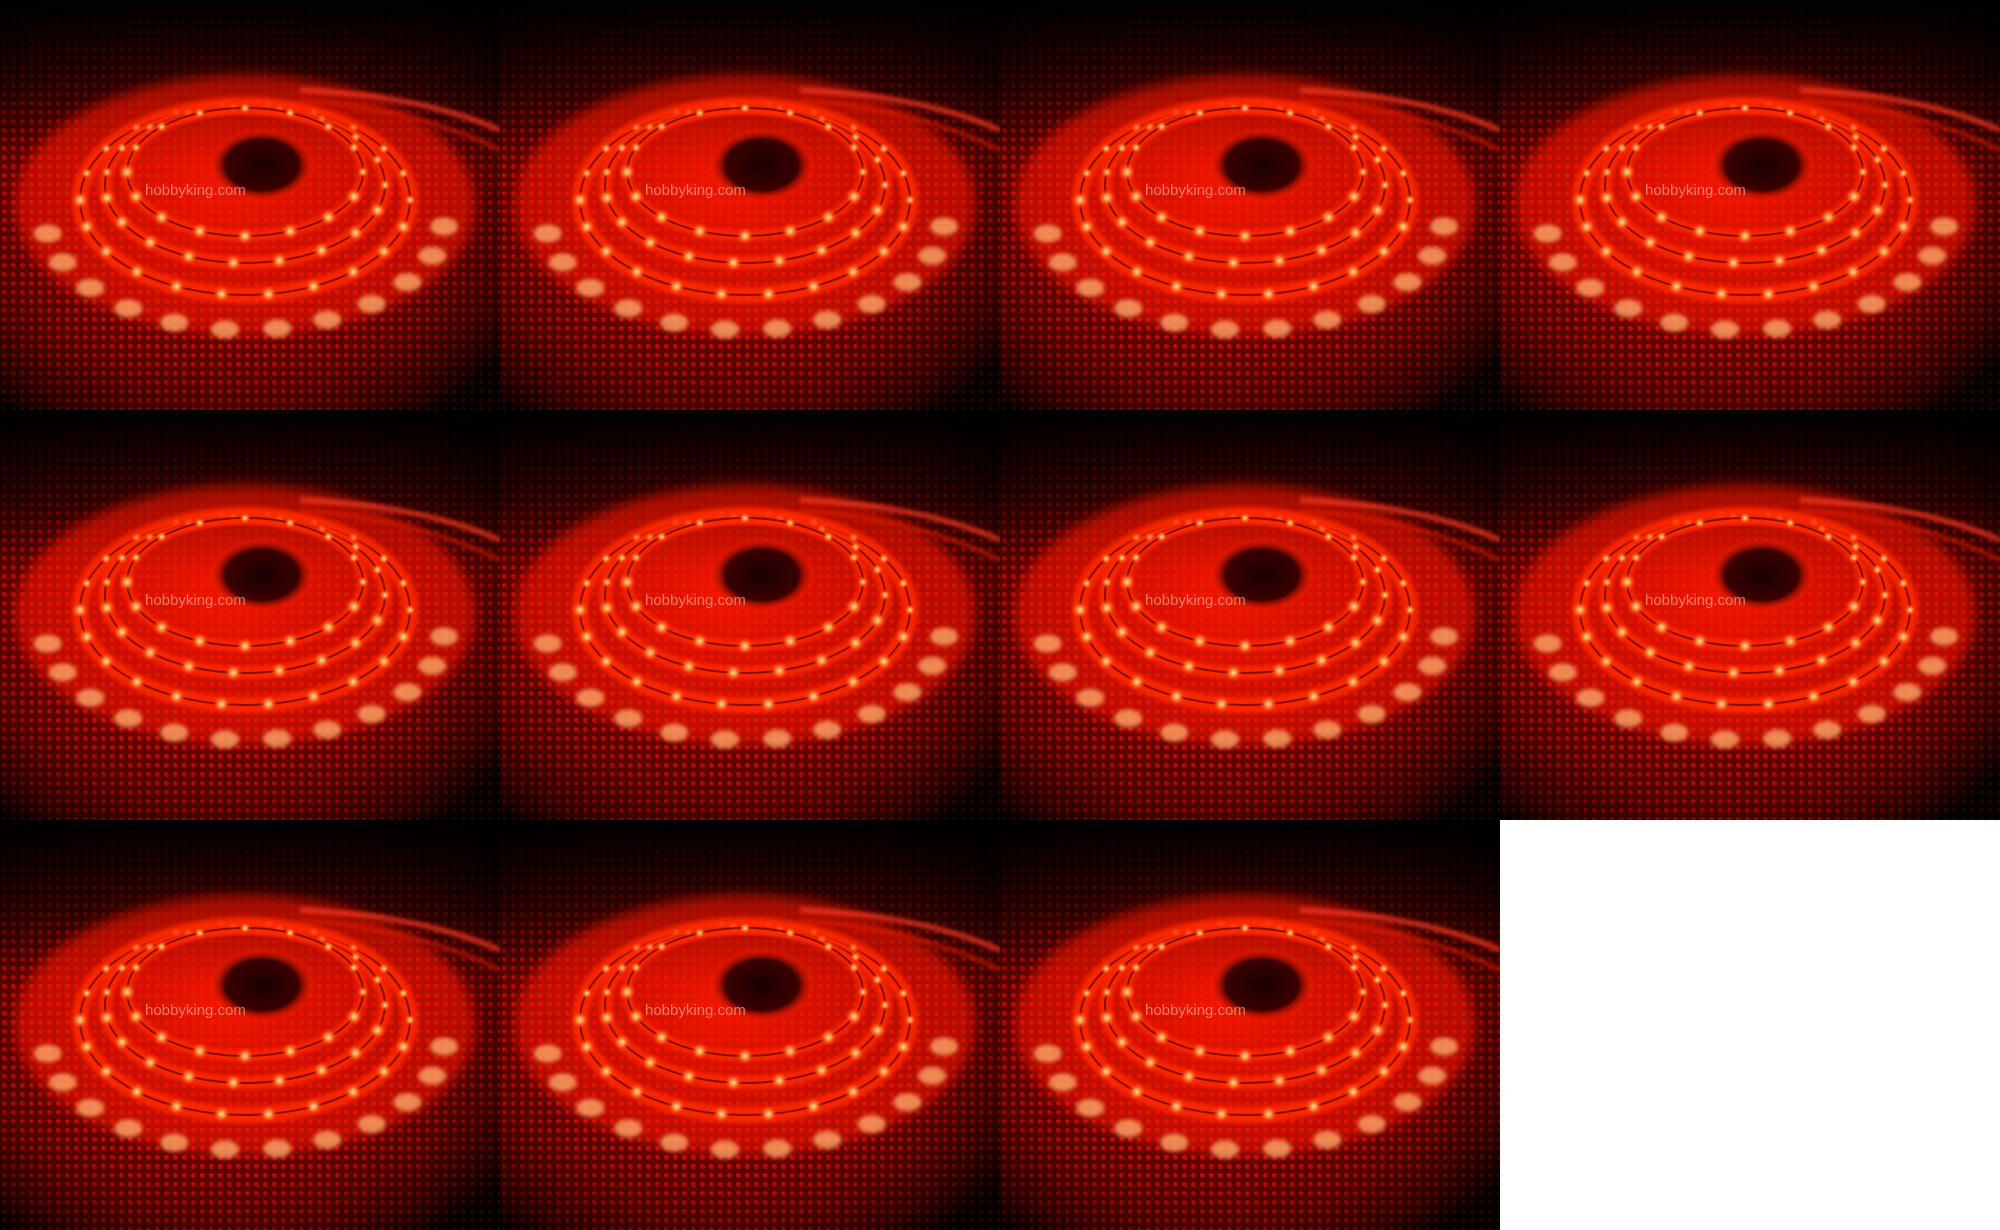  Describe the element at coordinates (1750, 1025) in the screenshot. I see `empty-cell` at that location.